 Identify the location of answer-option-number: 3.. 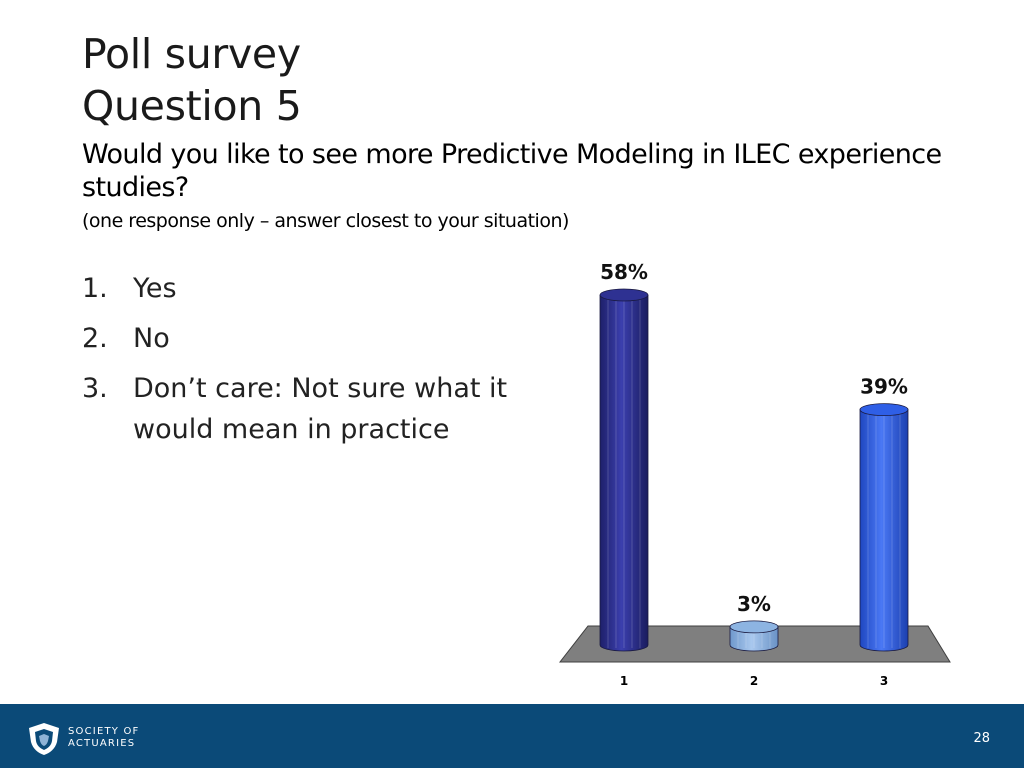
(95, 388).